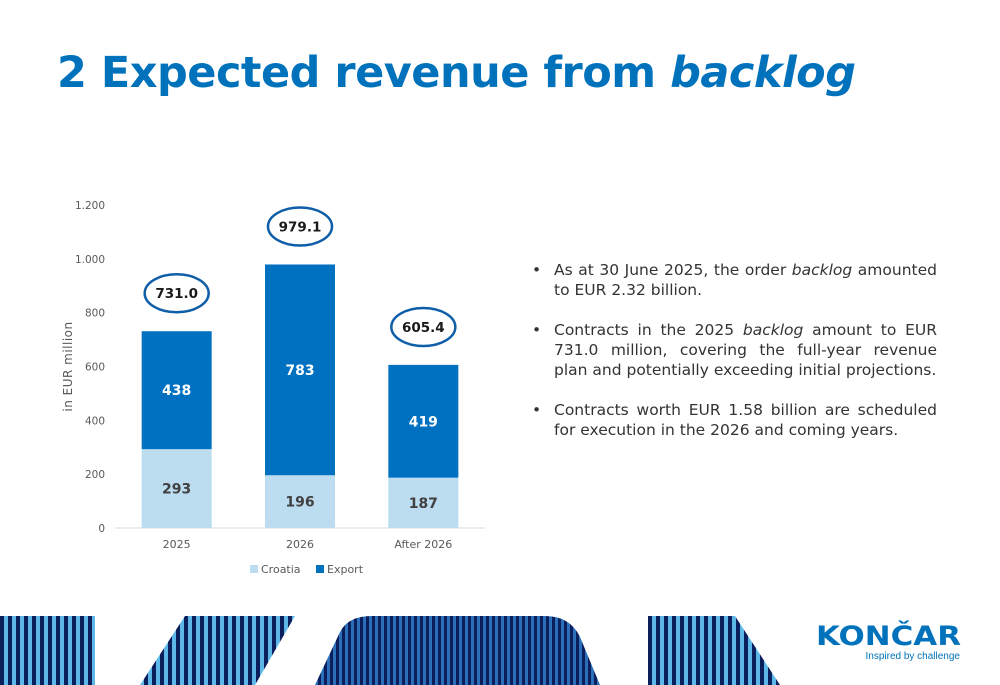 This screenshot has height=685, width=1000. I want to click on data-label: 438, so click(176, 391).